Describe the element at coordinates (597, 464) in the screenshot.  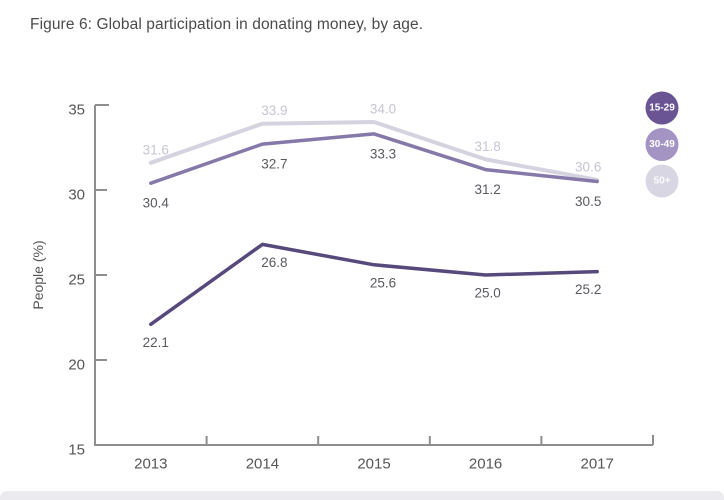
I see `x-tick-label: 2017` at that location.